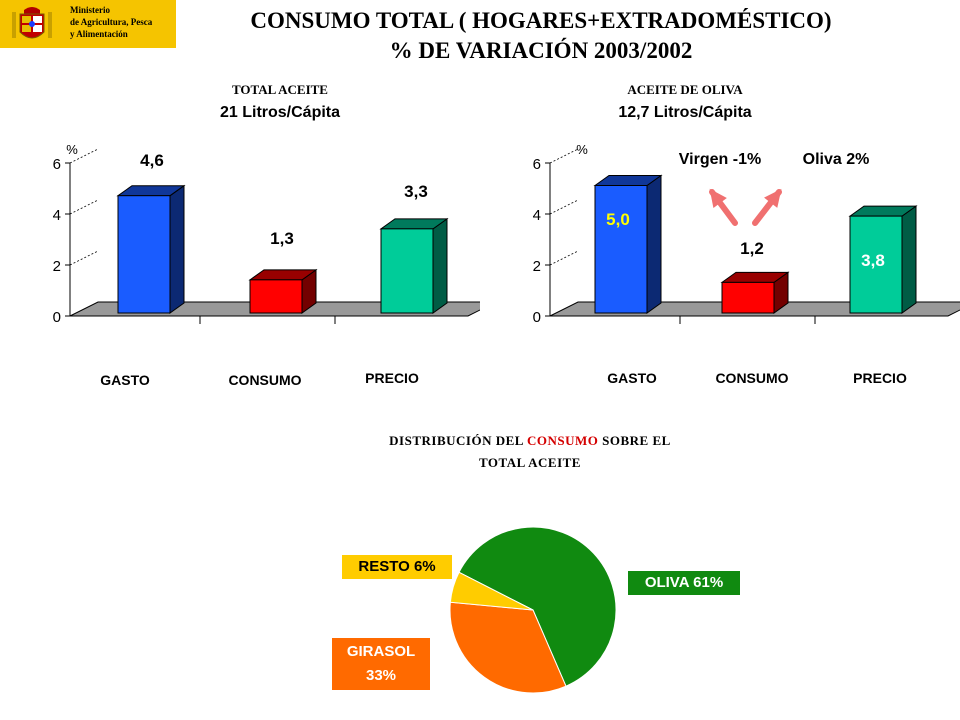 The height and width of the screenshot is (720, 960). What do you see at coordinates (282, 238) in the screenshot?
I see `value-label-consumo: 1,3` at bounding box center [282, 238].